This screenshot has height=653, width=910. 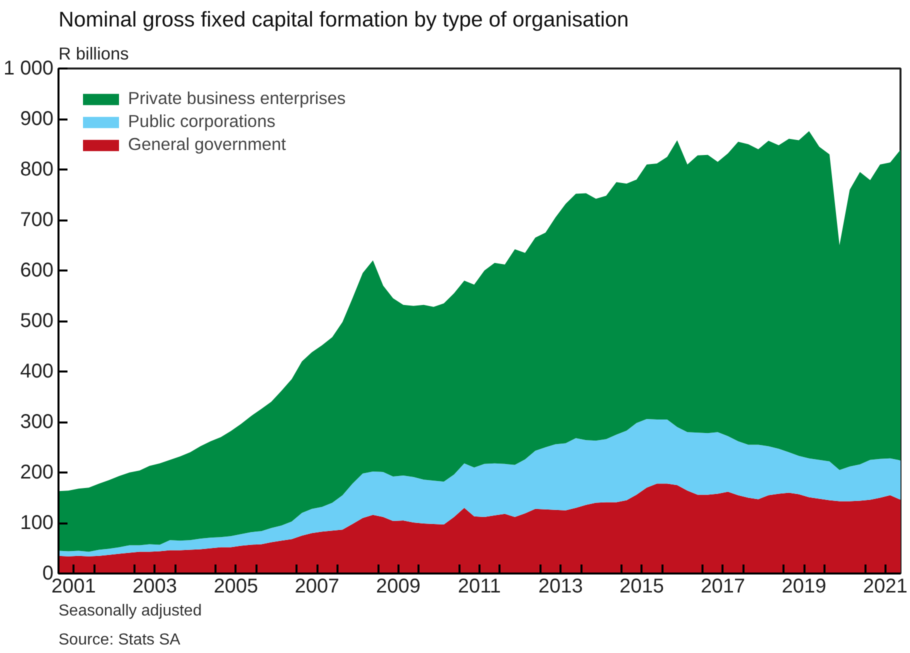 I want to click on legend-label: Public corporations, so click(x=202, y=121).